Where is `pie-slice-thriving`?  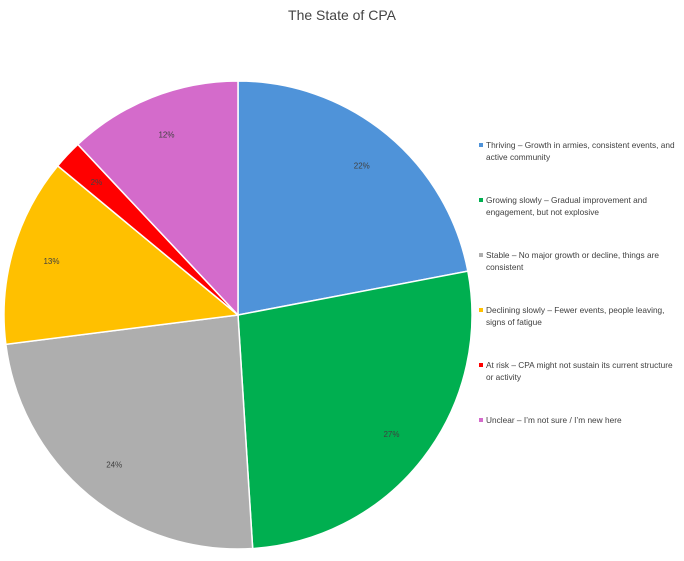 pie-slice-thriving is located at coordinates (353, 198).